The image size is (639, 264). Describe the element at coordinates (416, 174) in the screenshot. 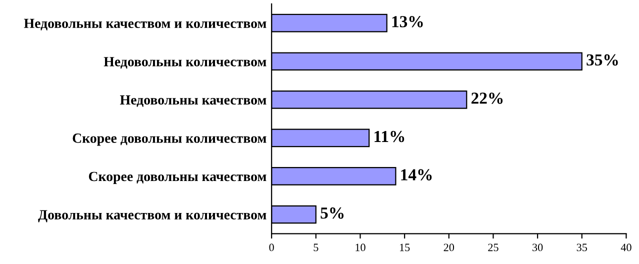

I see `data-label: 14%` at that location.